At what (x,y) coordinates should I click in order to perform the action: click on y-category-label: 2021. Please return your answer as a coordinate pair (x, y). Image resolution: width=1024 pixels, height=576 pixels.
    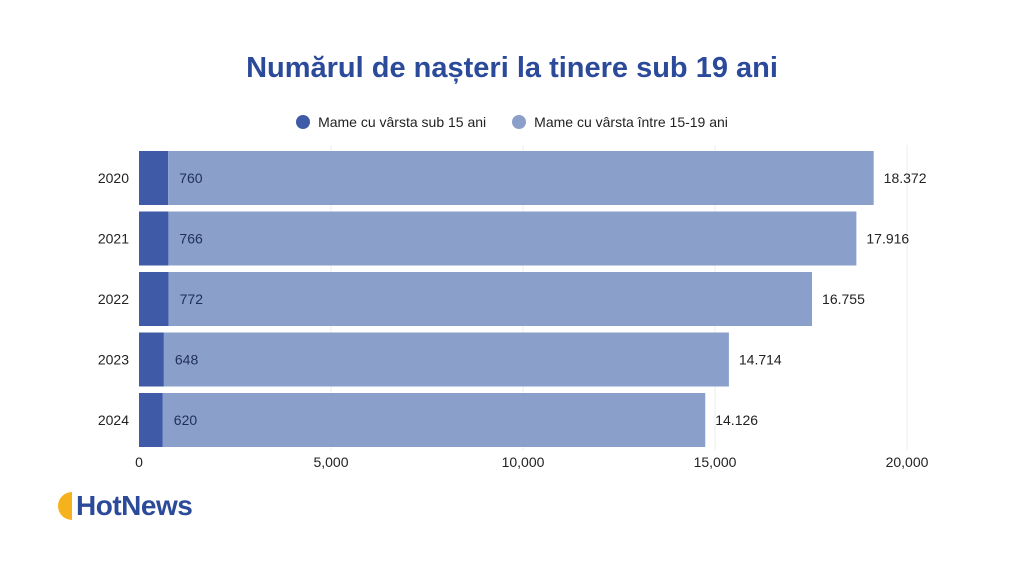
    Looking at the image, I should click on (113, 239).